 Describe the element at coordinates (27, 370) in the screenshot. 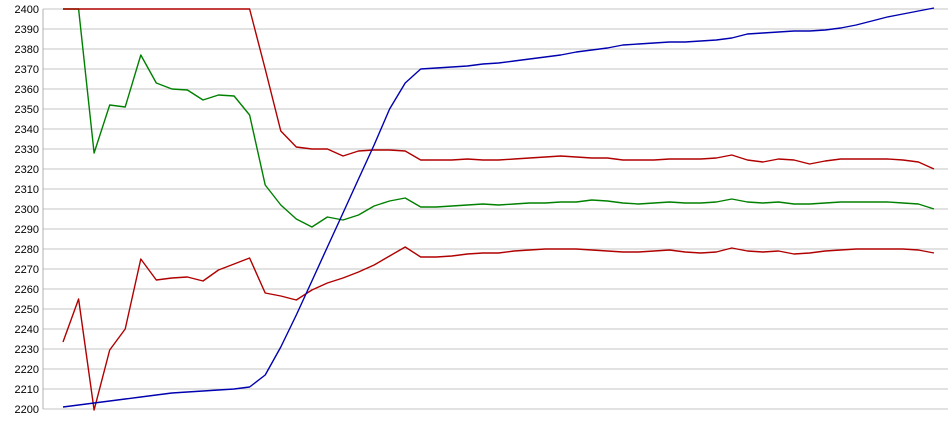

I see `y-axis-tick-label: 2220` at that location.